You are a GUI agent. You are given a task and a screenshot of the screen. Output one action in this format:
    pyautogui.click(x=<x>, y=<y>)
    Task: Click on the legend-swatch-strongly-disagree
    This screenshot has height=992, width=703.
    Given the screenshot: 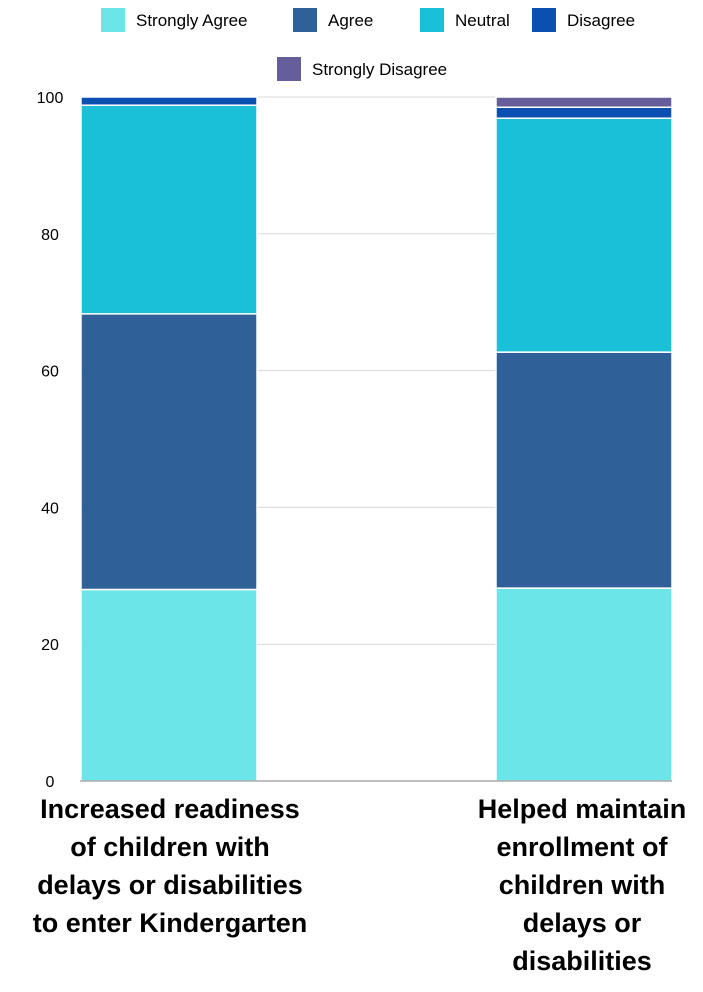 What is the action you would take?
    pyautogui.click(x=289, y=69)
    